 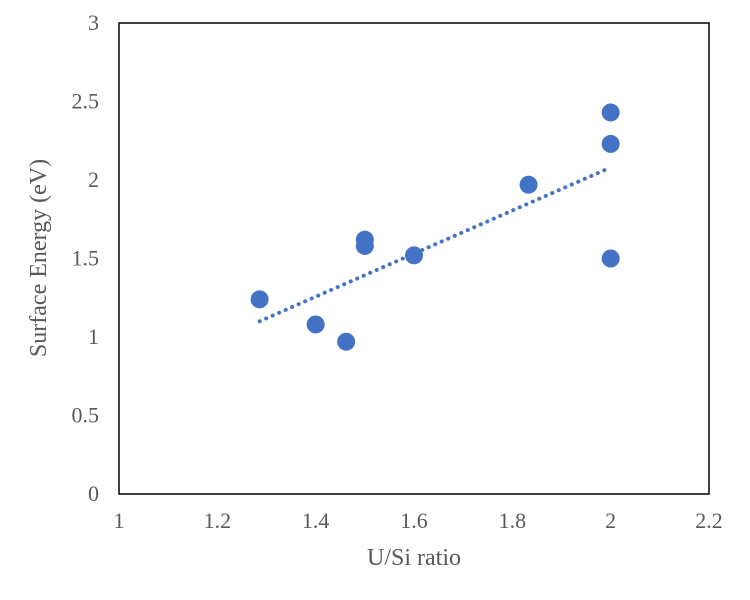 What do you see at coordinates (435, 244) in the screenshot?
I see `trendline` at bounding box center [435, 244].